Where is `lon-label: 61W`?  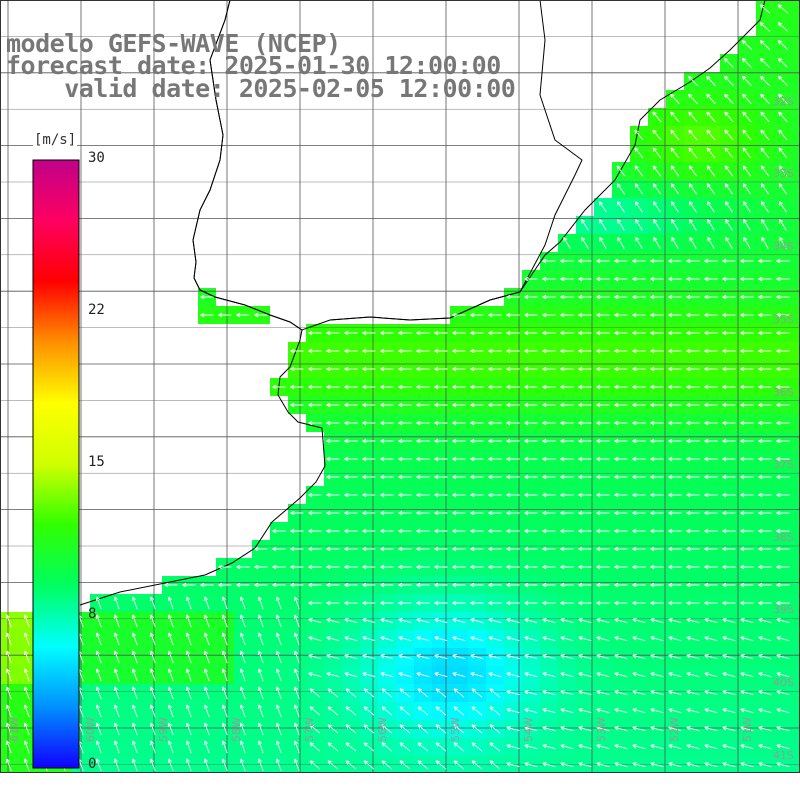
lon-label: 61W is located at coordinates (14, 729).